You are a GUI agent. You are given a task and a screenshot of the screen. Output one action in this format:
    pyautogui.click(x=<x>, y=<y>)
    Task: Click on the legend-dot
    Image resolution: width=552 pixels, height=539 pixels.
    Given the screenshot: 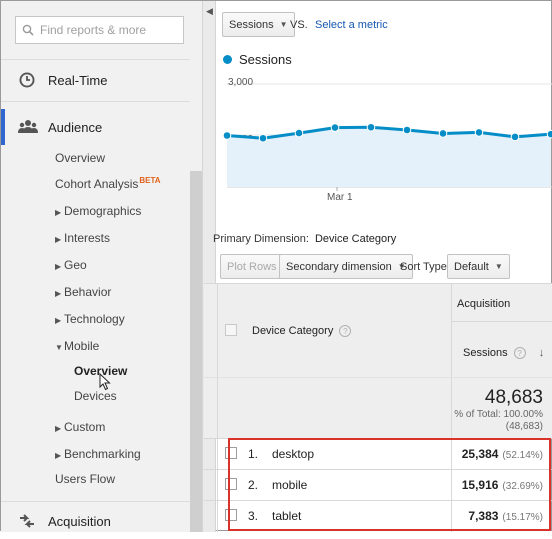 What is the action you would take?
    pyautogui.click(x=227, y=59)
    